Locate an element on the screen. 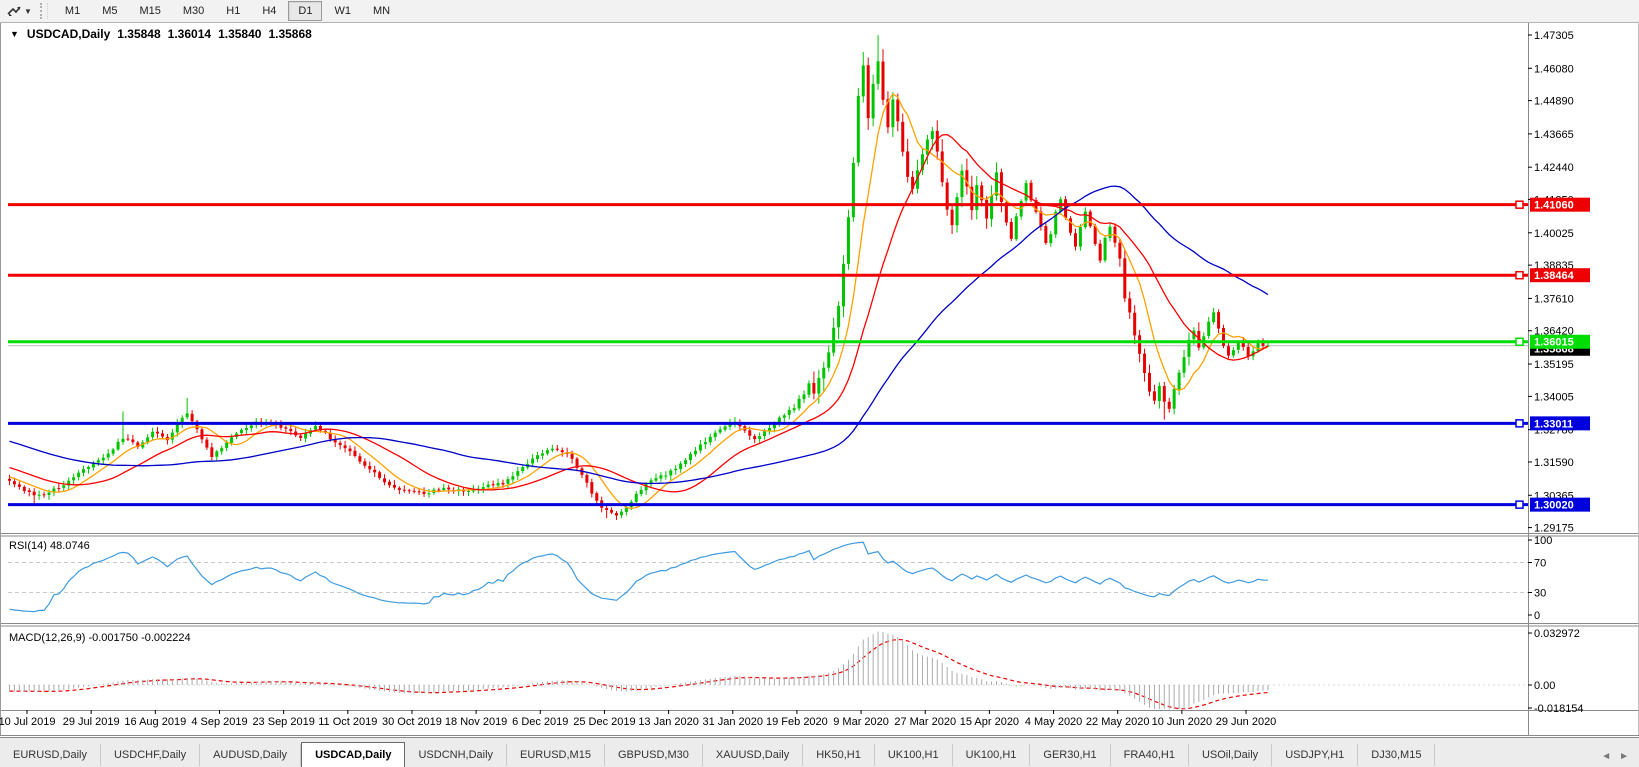 This screenshot has width=1639, height=767. ohlc-low: 1.35840 is located at coordinates (240, 34).